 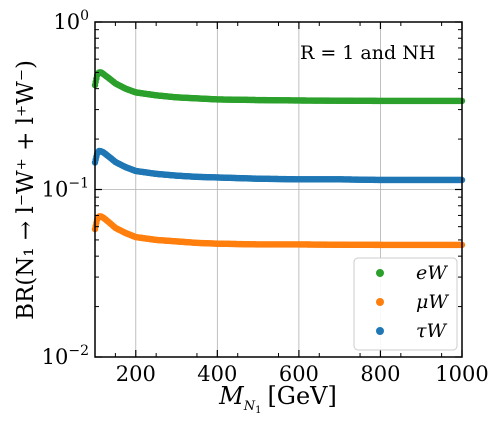 I want to click on legend-label: eW, so click(x=432, y=273).